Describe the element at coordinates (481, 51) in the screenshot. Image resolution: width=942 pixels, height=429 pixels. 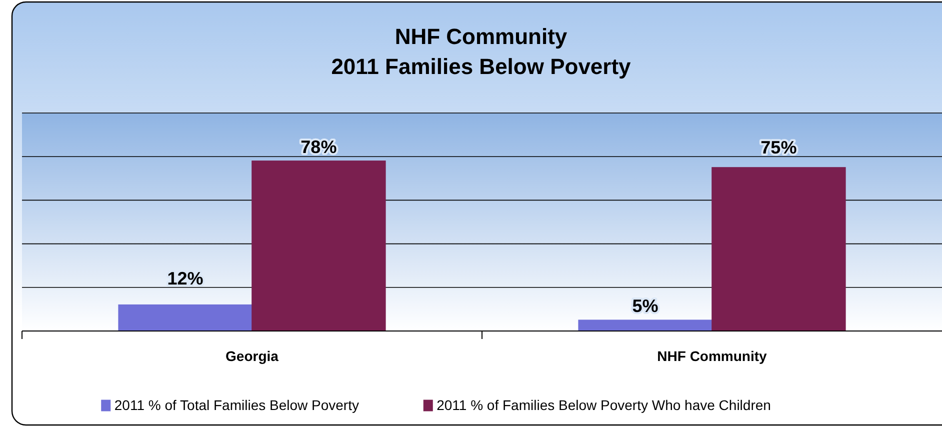
I see `chart-title: NHF Community 2011 Families Below Poverty` at that location.